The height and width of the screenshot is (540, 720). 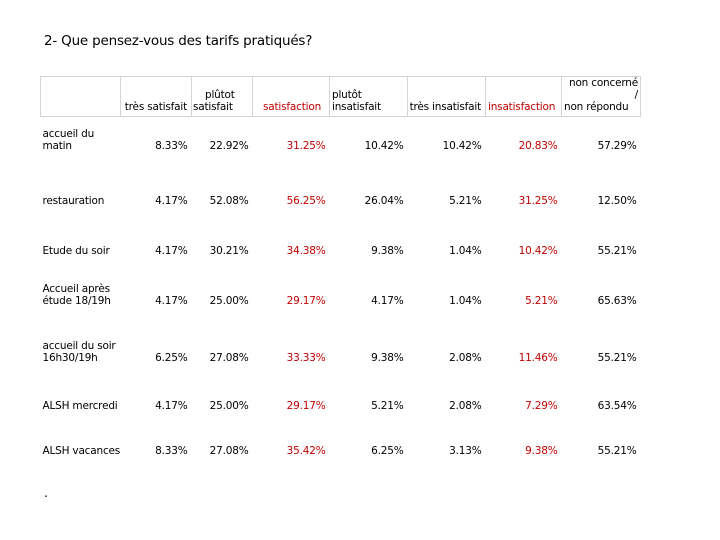 I want to click on table-cell: 30.21%, so click(x=229, y=250).